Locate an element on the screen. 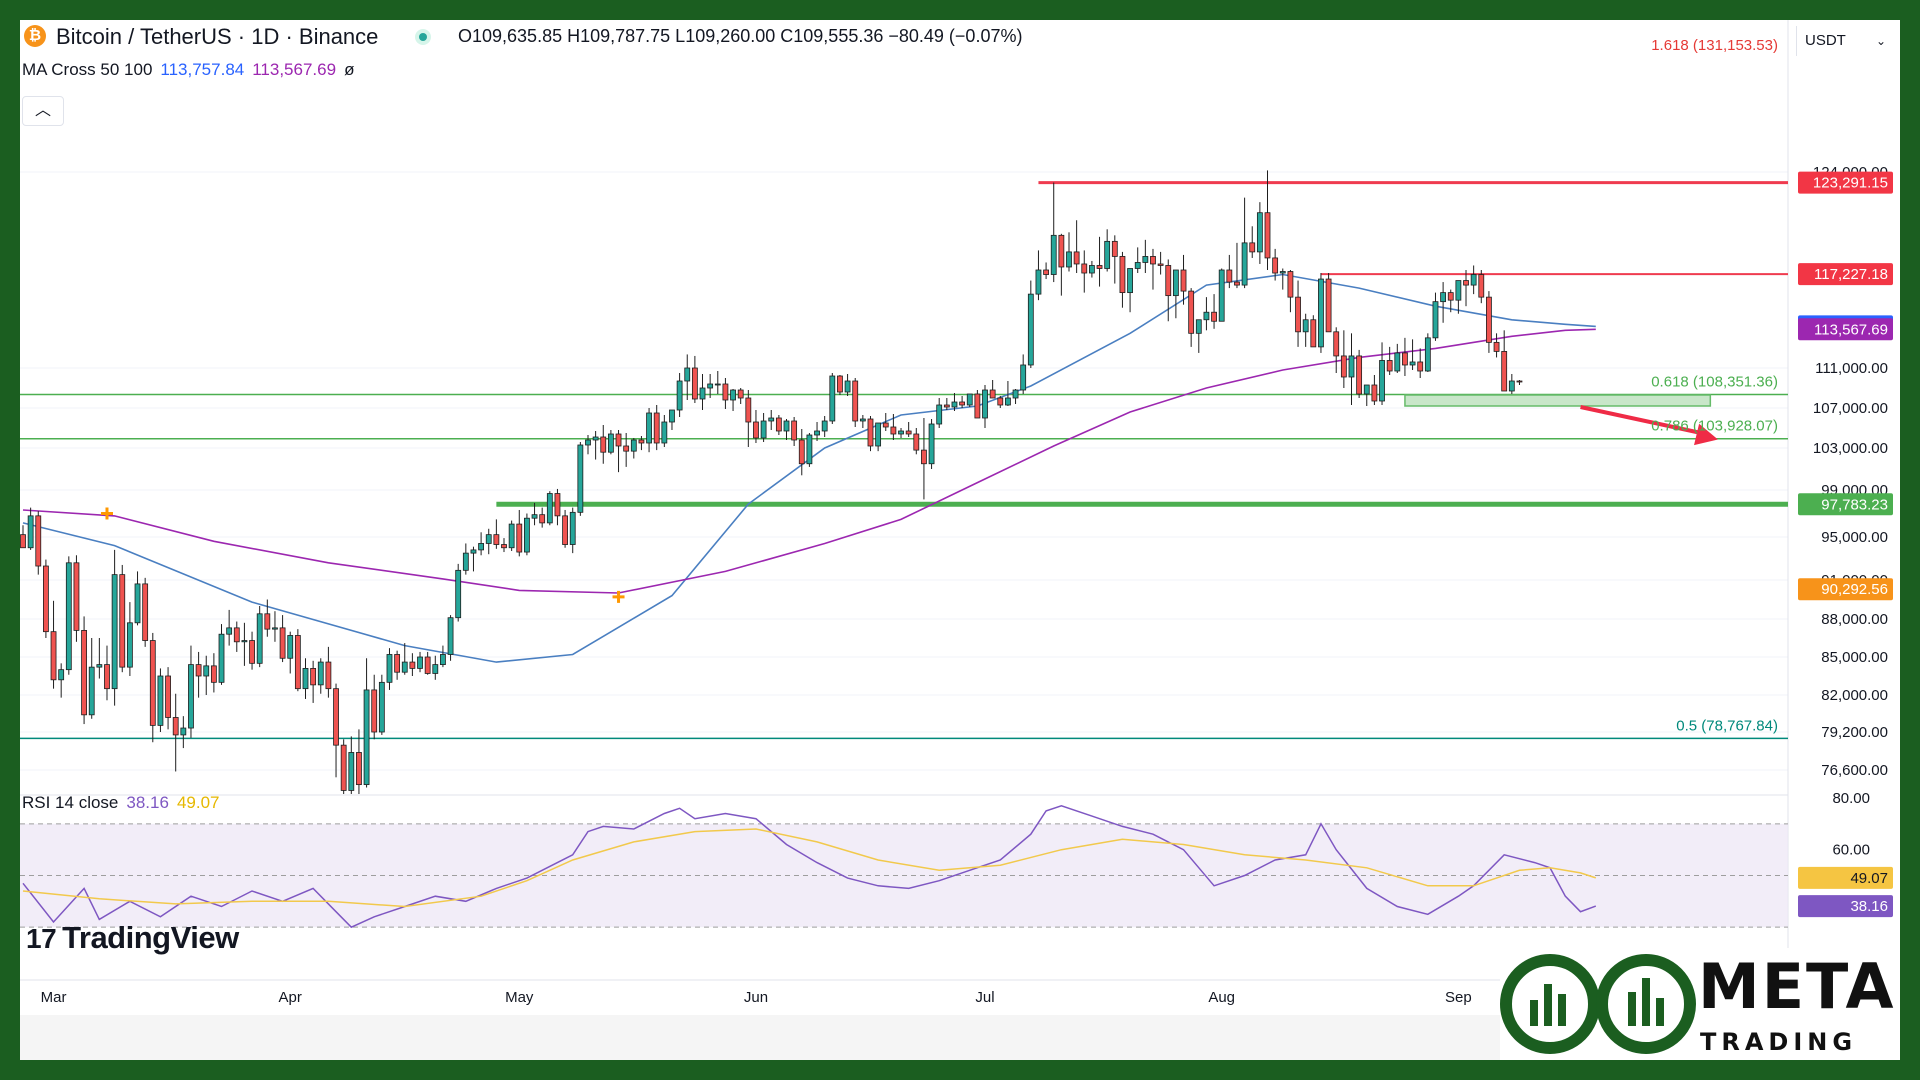 This screenshot has height=1080, width=1920. projection-arrow-shaft is located at coordinates (1644, 421).